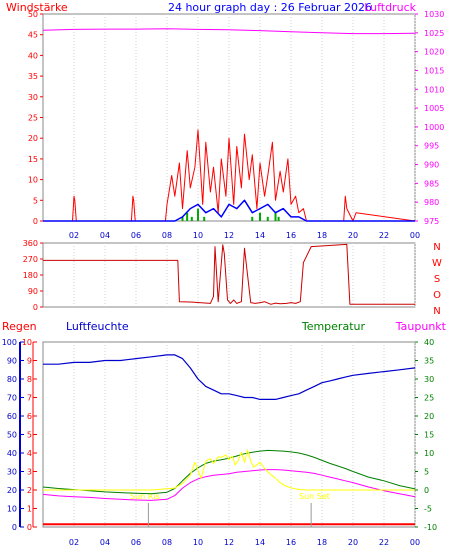  What do you see at coordinates (35, 307) in the screenshot?
I see `panel2-left-tick-label: 0` at bounding box center [35, 307].